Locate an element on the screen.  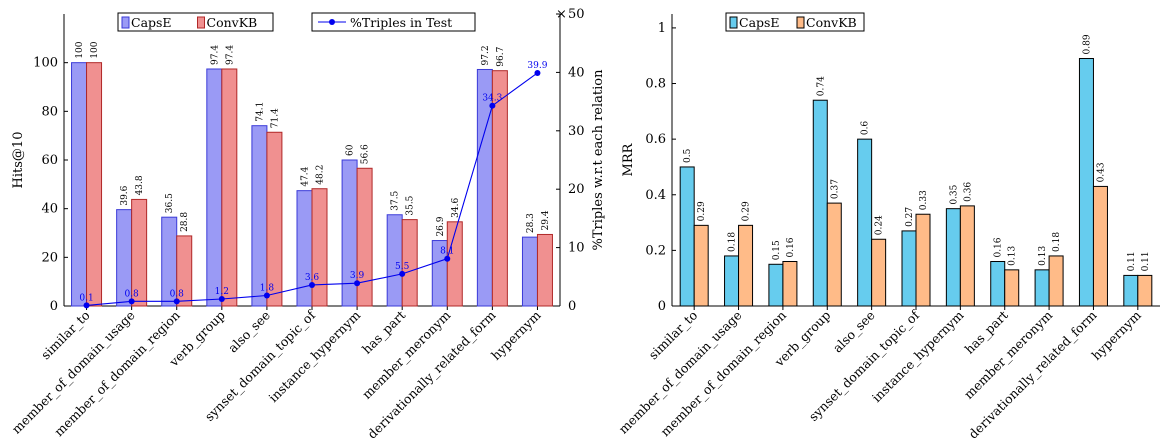
convkb-value-label: 0.18 is located at coordinates (1057, 242).